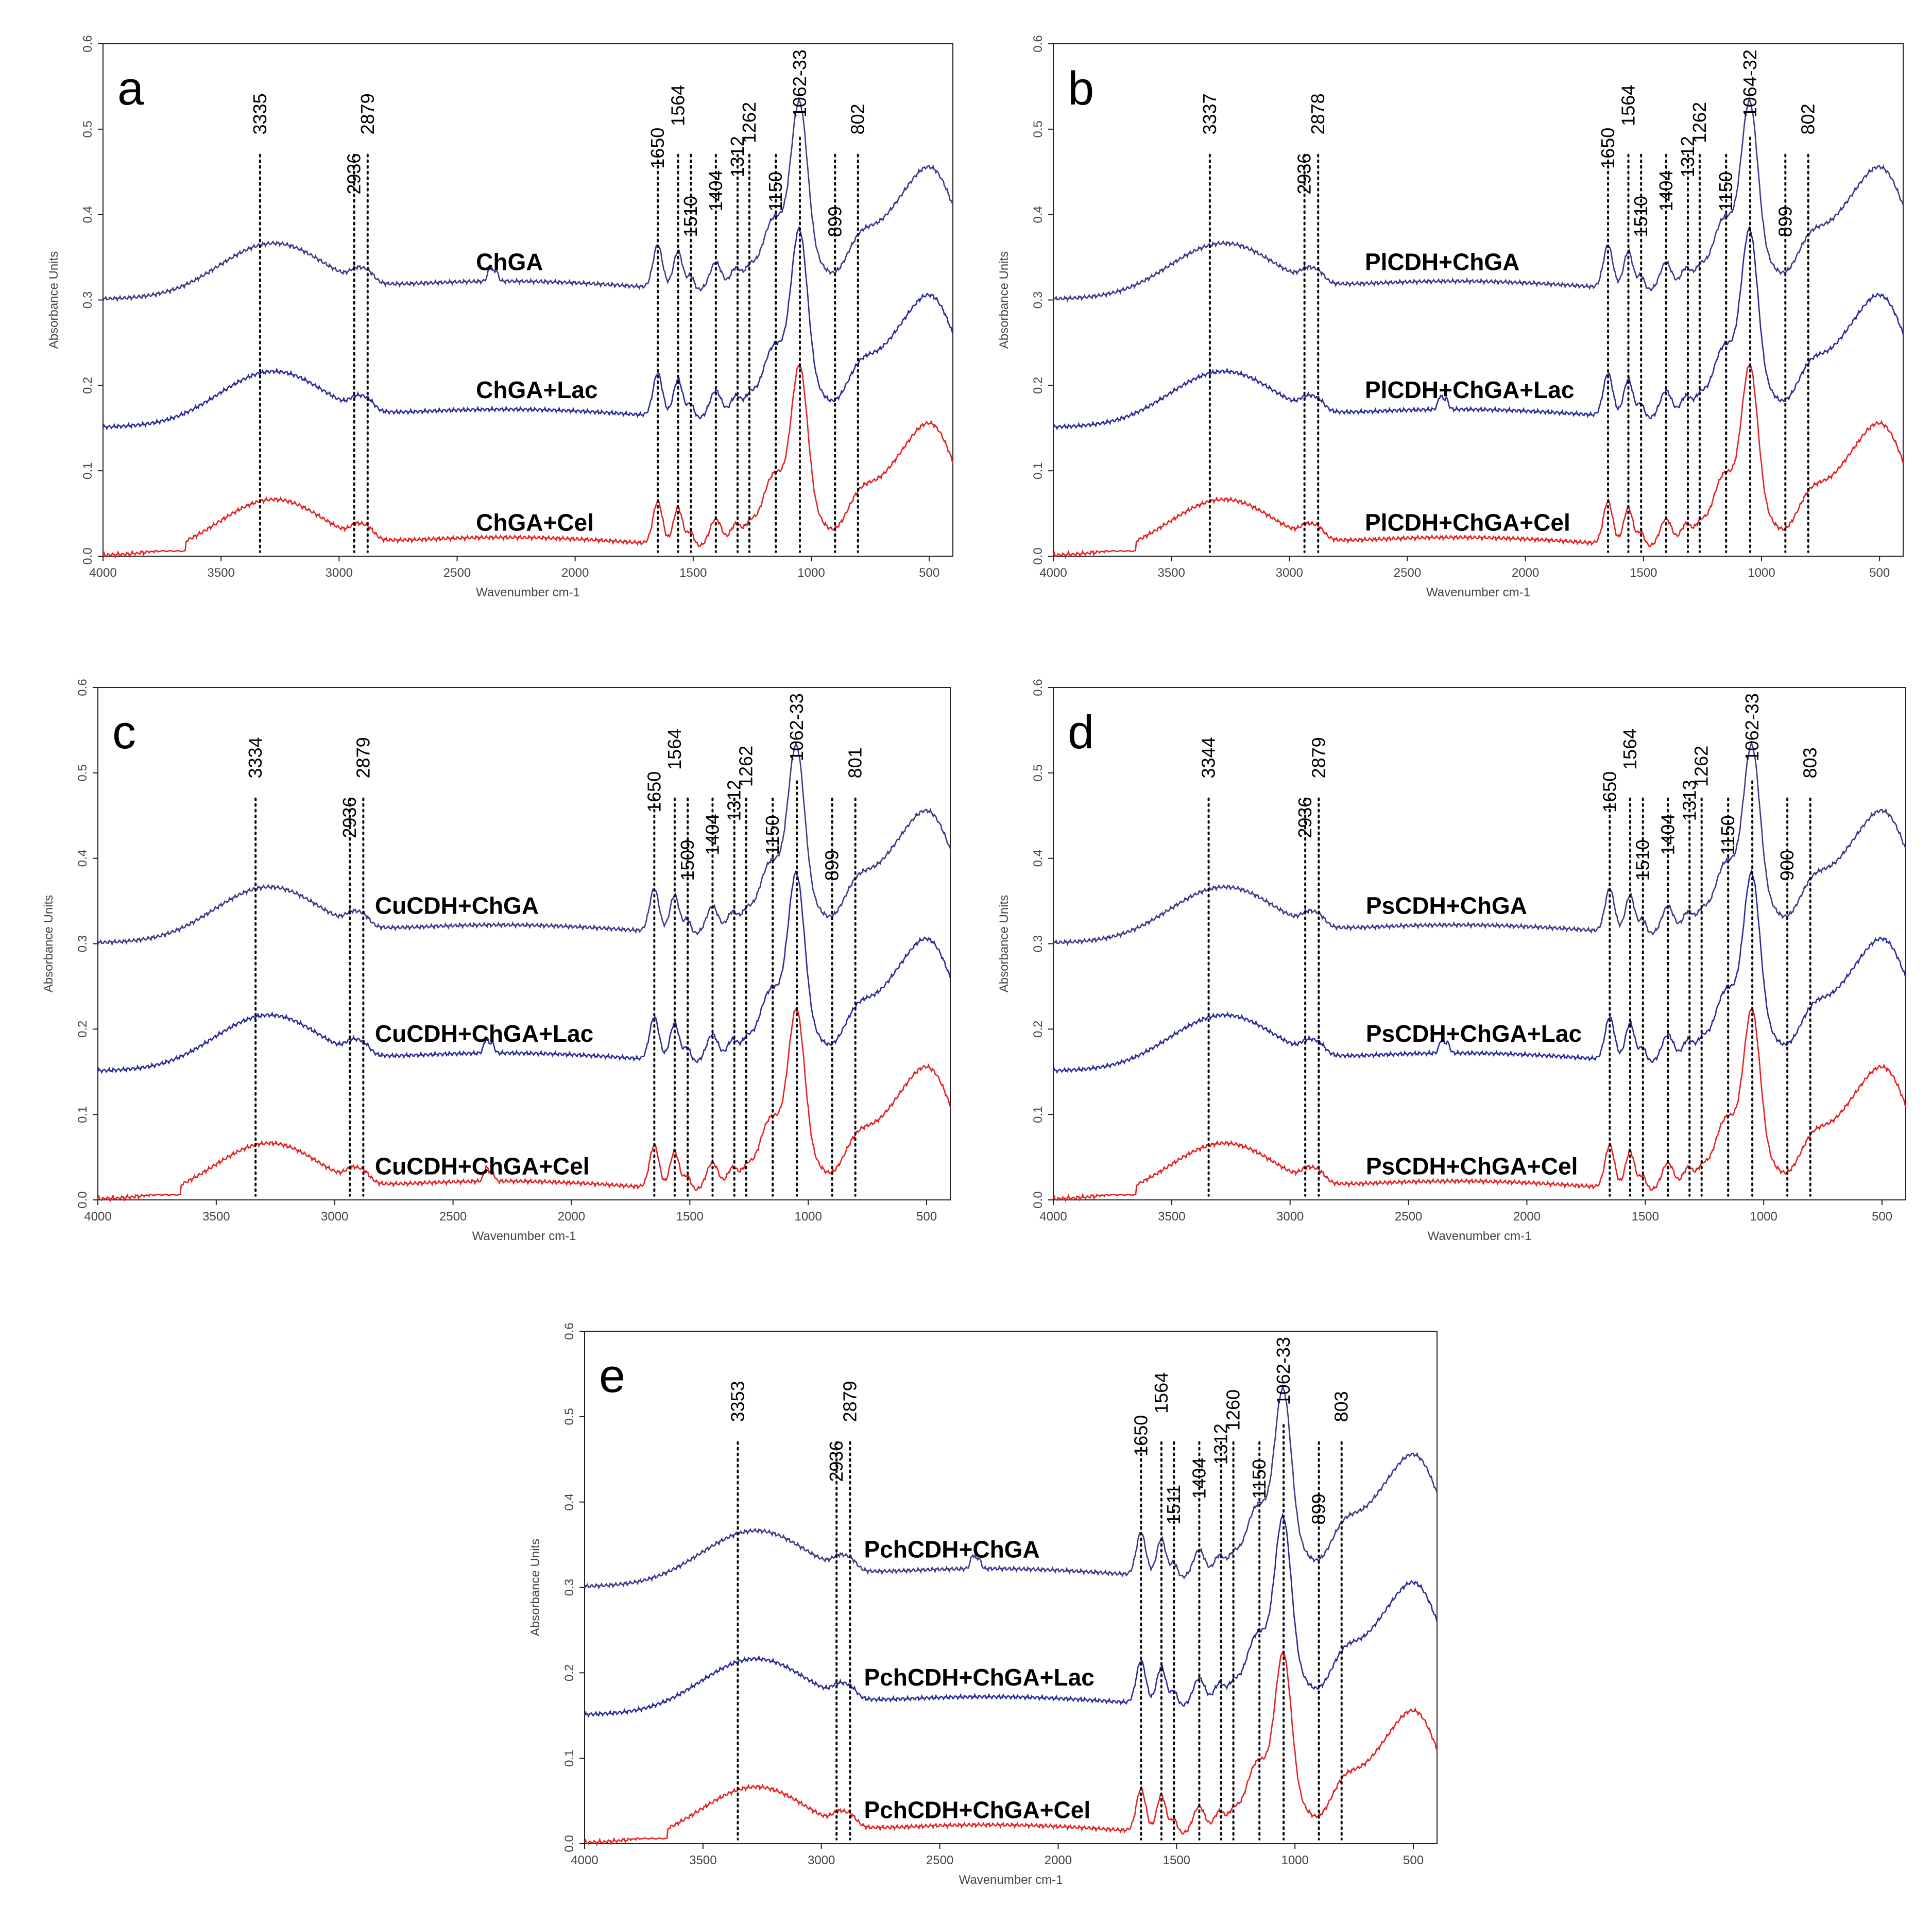  Describe the element at coordinates (535, 522) in the screenshot. I see `series-label: ChGA+Cel` at that location.